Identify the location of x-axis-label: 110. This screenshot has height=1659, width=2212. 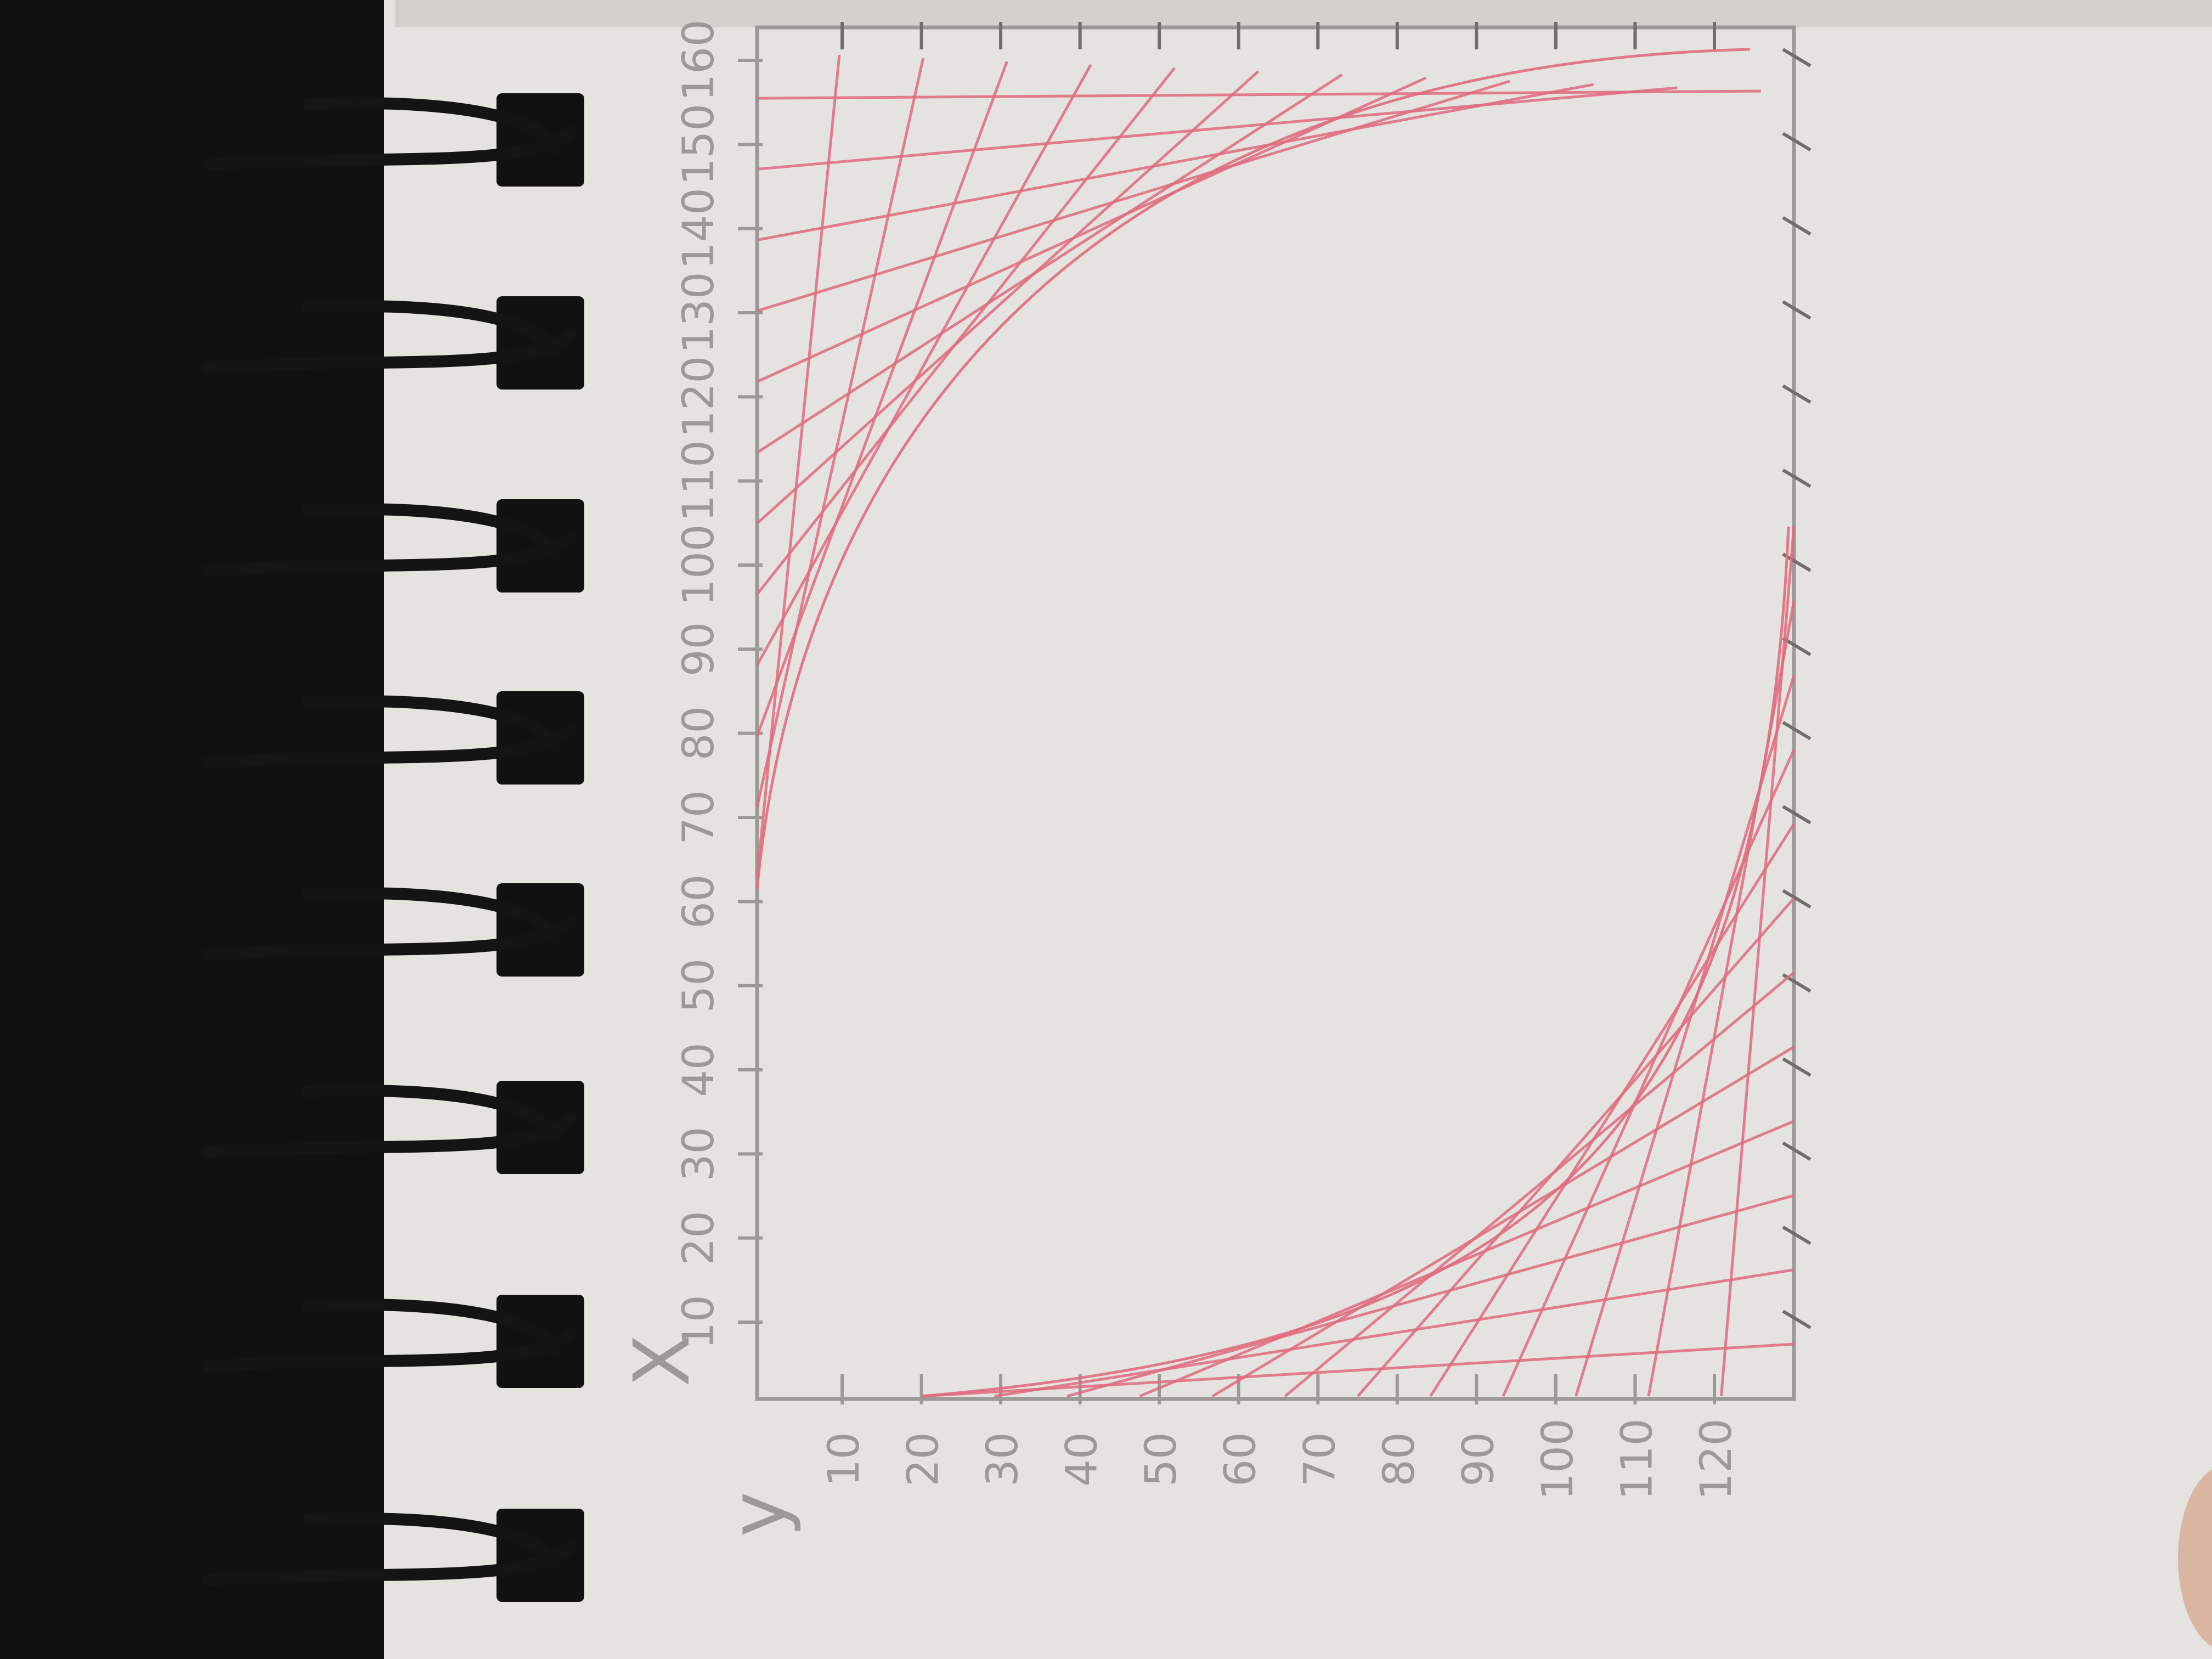
(699, 481).